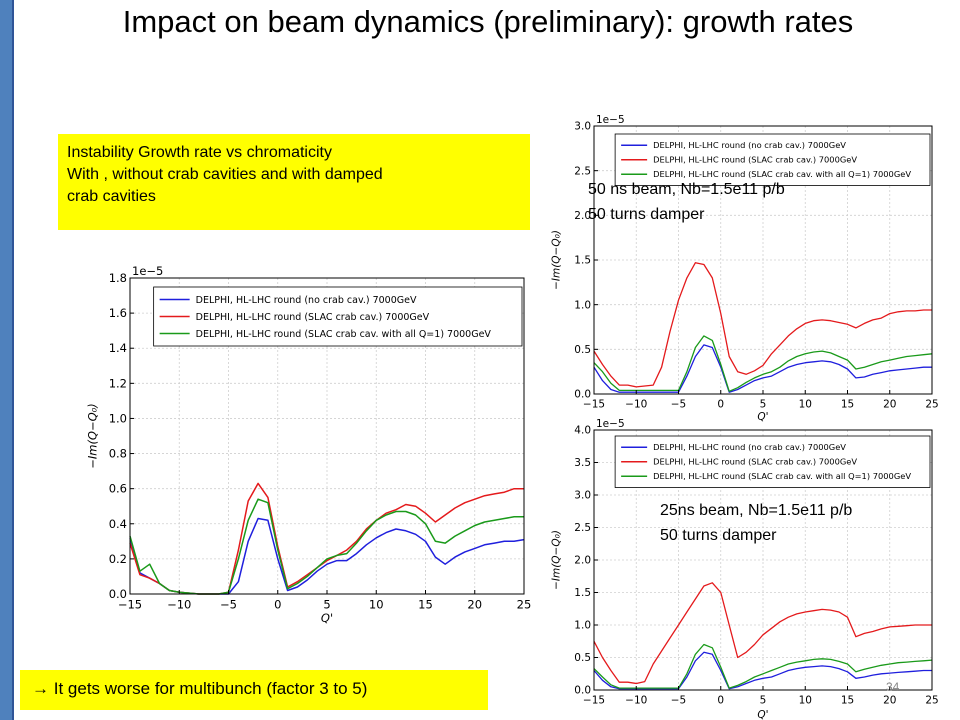  Describe the element at coordinates (118, 524) in the screenshot. I see `y-tick-label: 0.4` at that location.